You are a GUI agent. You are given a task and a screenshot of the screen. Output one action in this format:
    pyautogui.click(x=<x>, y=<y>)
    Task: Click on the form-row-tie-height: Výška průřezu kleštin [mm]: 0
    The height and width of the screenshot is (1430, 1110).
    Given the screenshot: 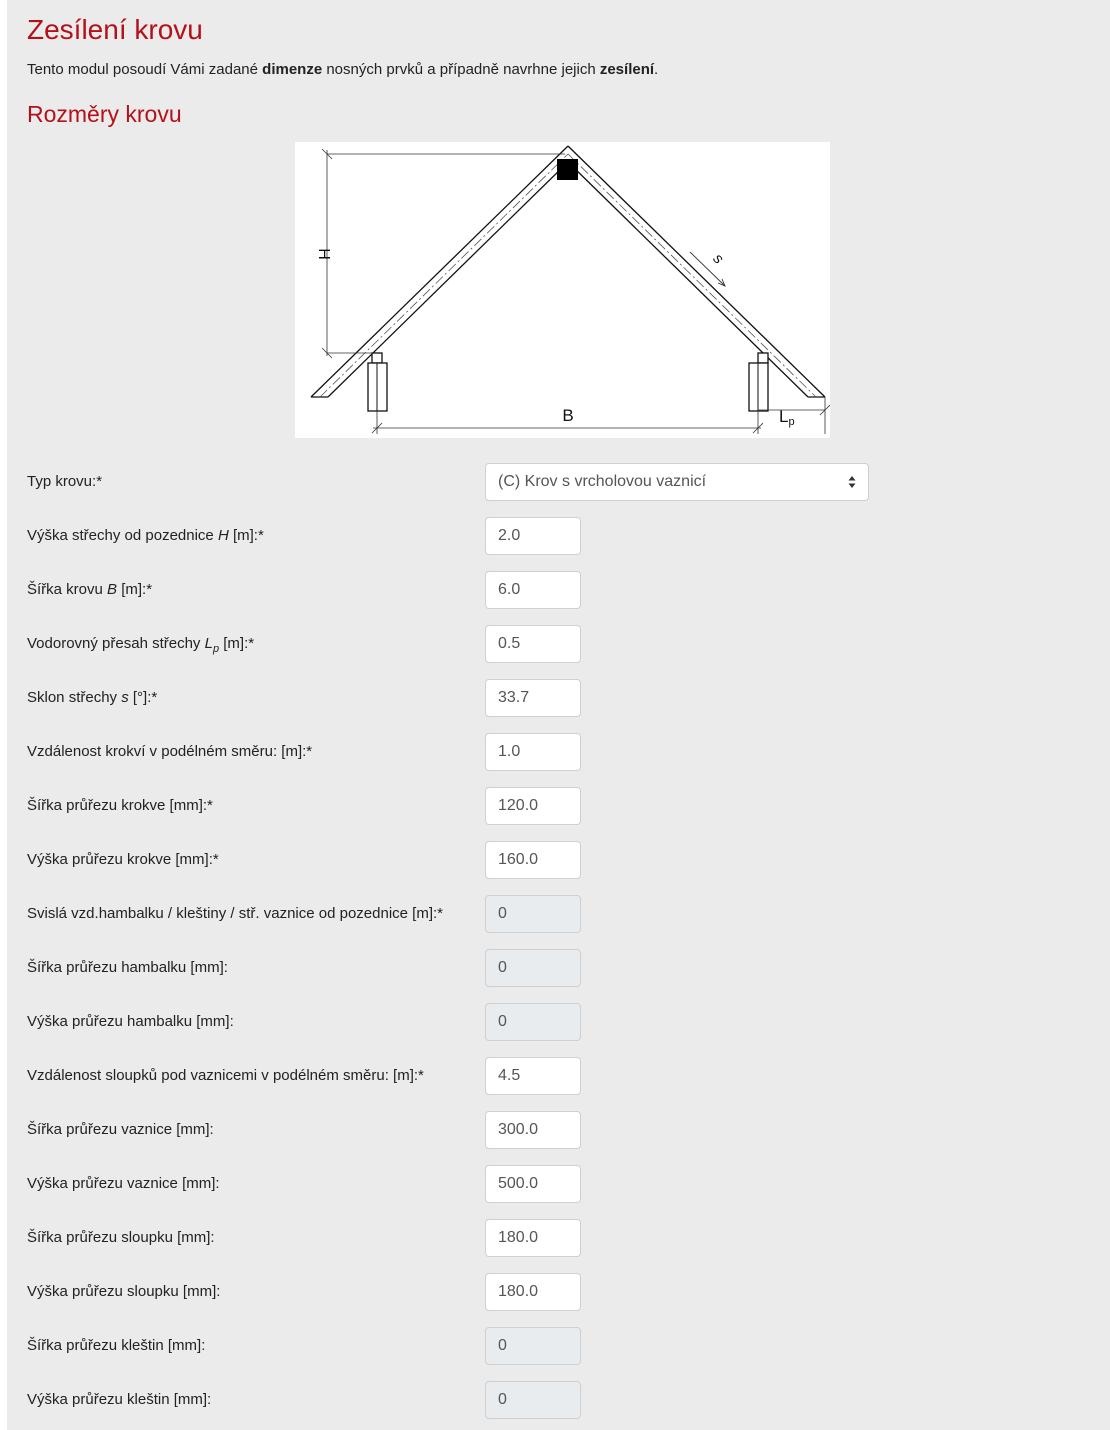 What is the action you would take?
    pyautogui.click(x=558, y=1400)
    